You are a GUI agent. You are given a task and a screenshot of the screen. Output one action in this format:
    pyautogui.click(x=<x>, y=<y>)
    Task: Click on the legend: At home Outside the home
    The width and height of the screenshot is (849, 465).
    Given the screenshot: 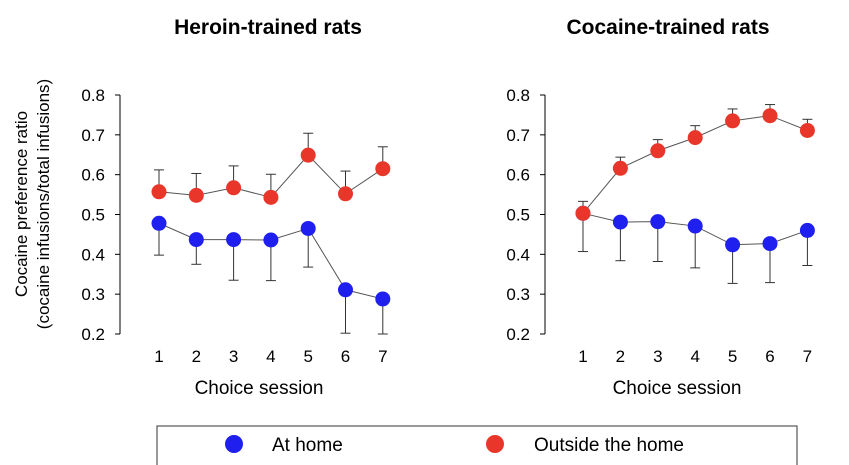 What is the action you would take?
    pyautogui.click(x=477, y=445)
    